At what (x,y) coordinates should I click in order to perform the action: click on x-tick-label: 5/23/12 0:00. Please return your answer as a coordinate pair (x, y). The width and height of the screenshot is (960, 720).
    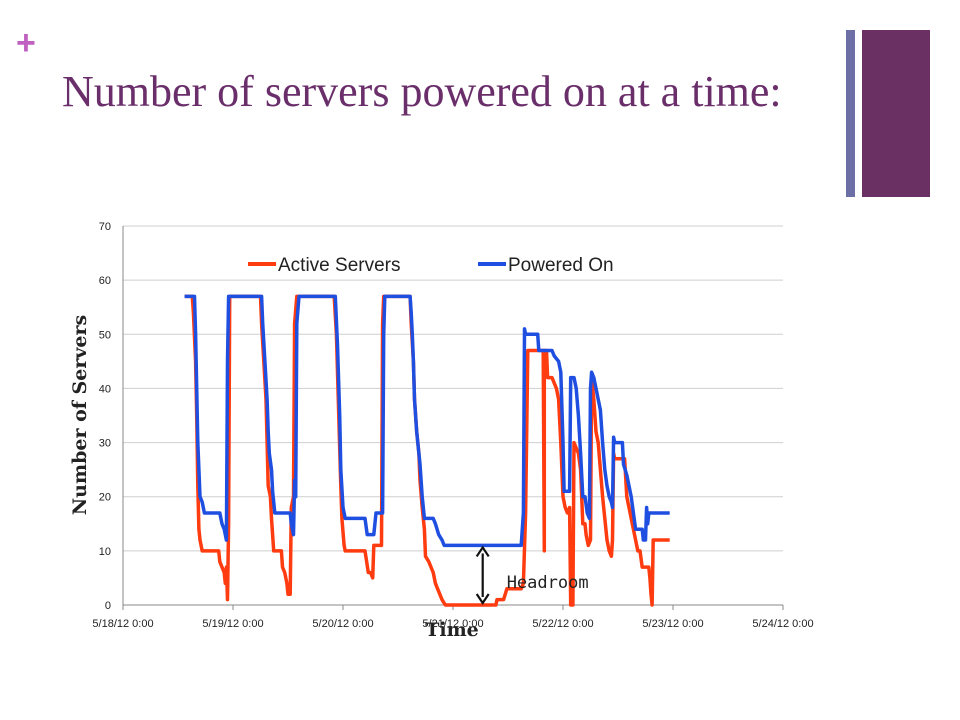
    Looking at the image, I should click on (672, 624).